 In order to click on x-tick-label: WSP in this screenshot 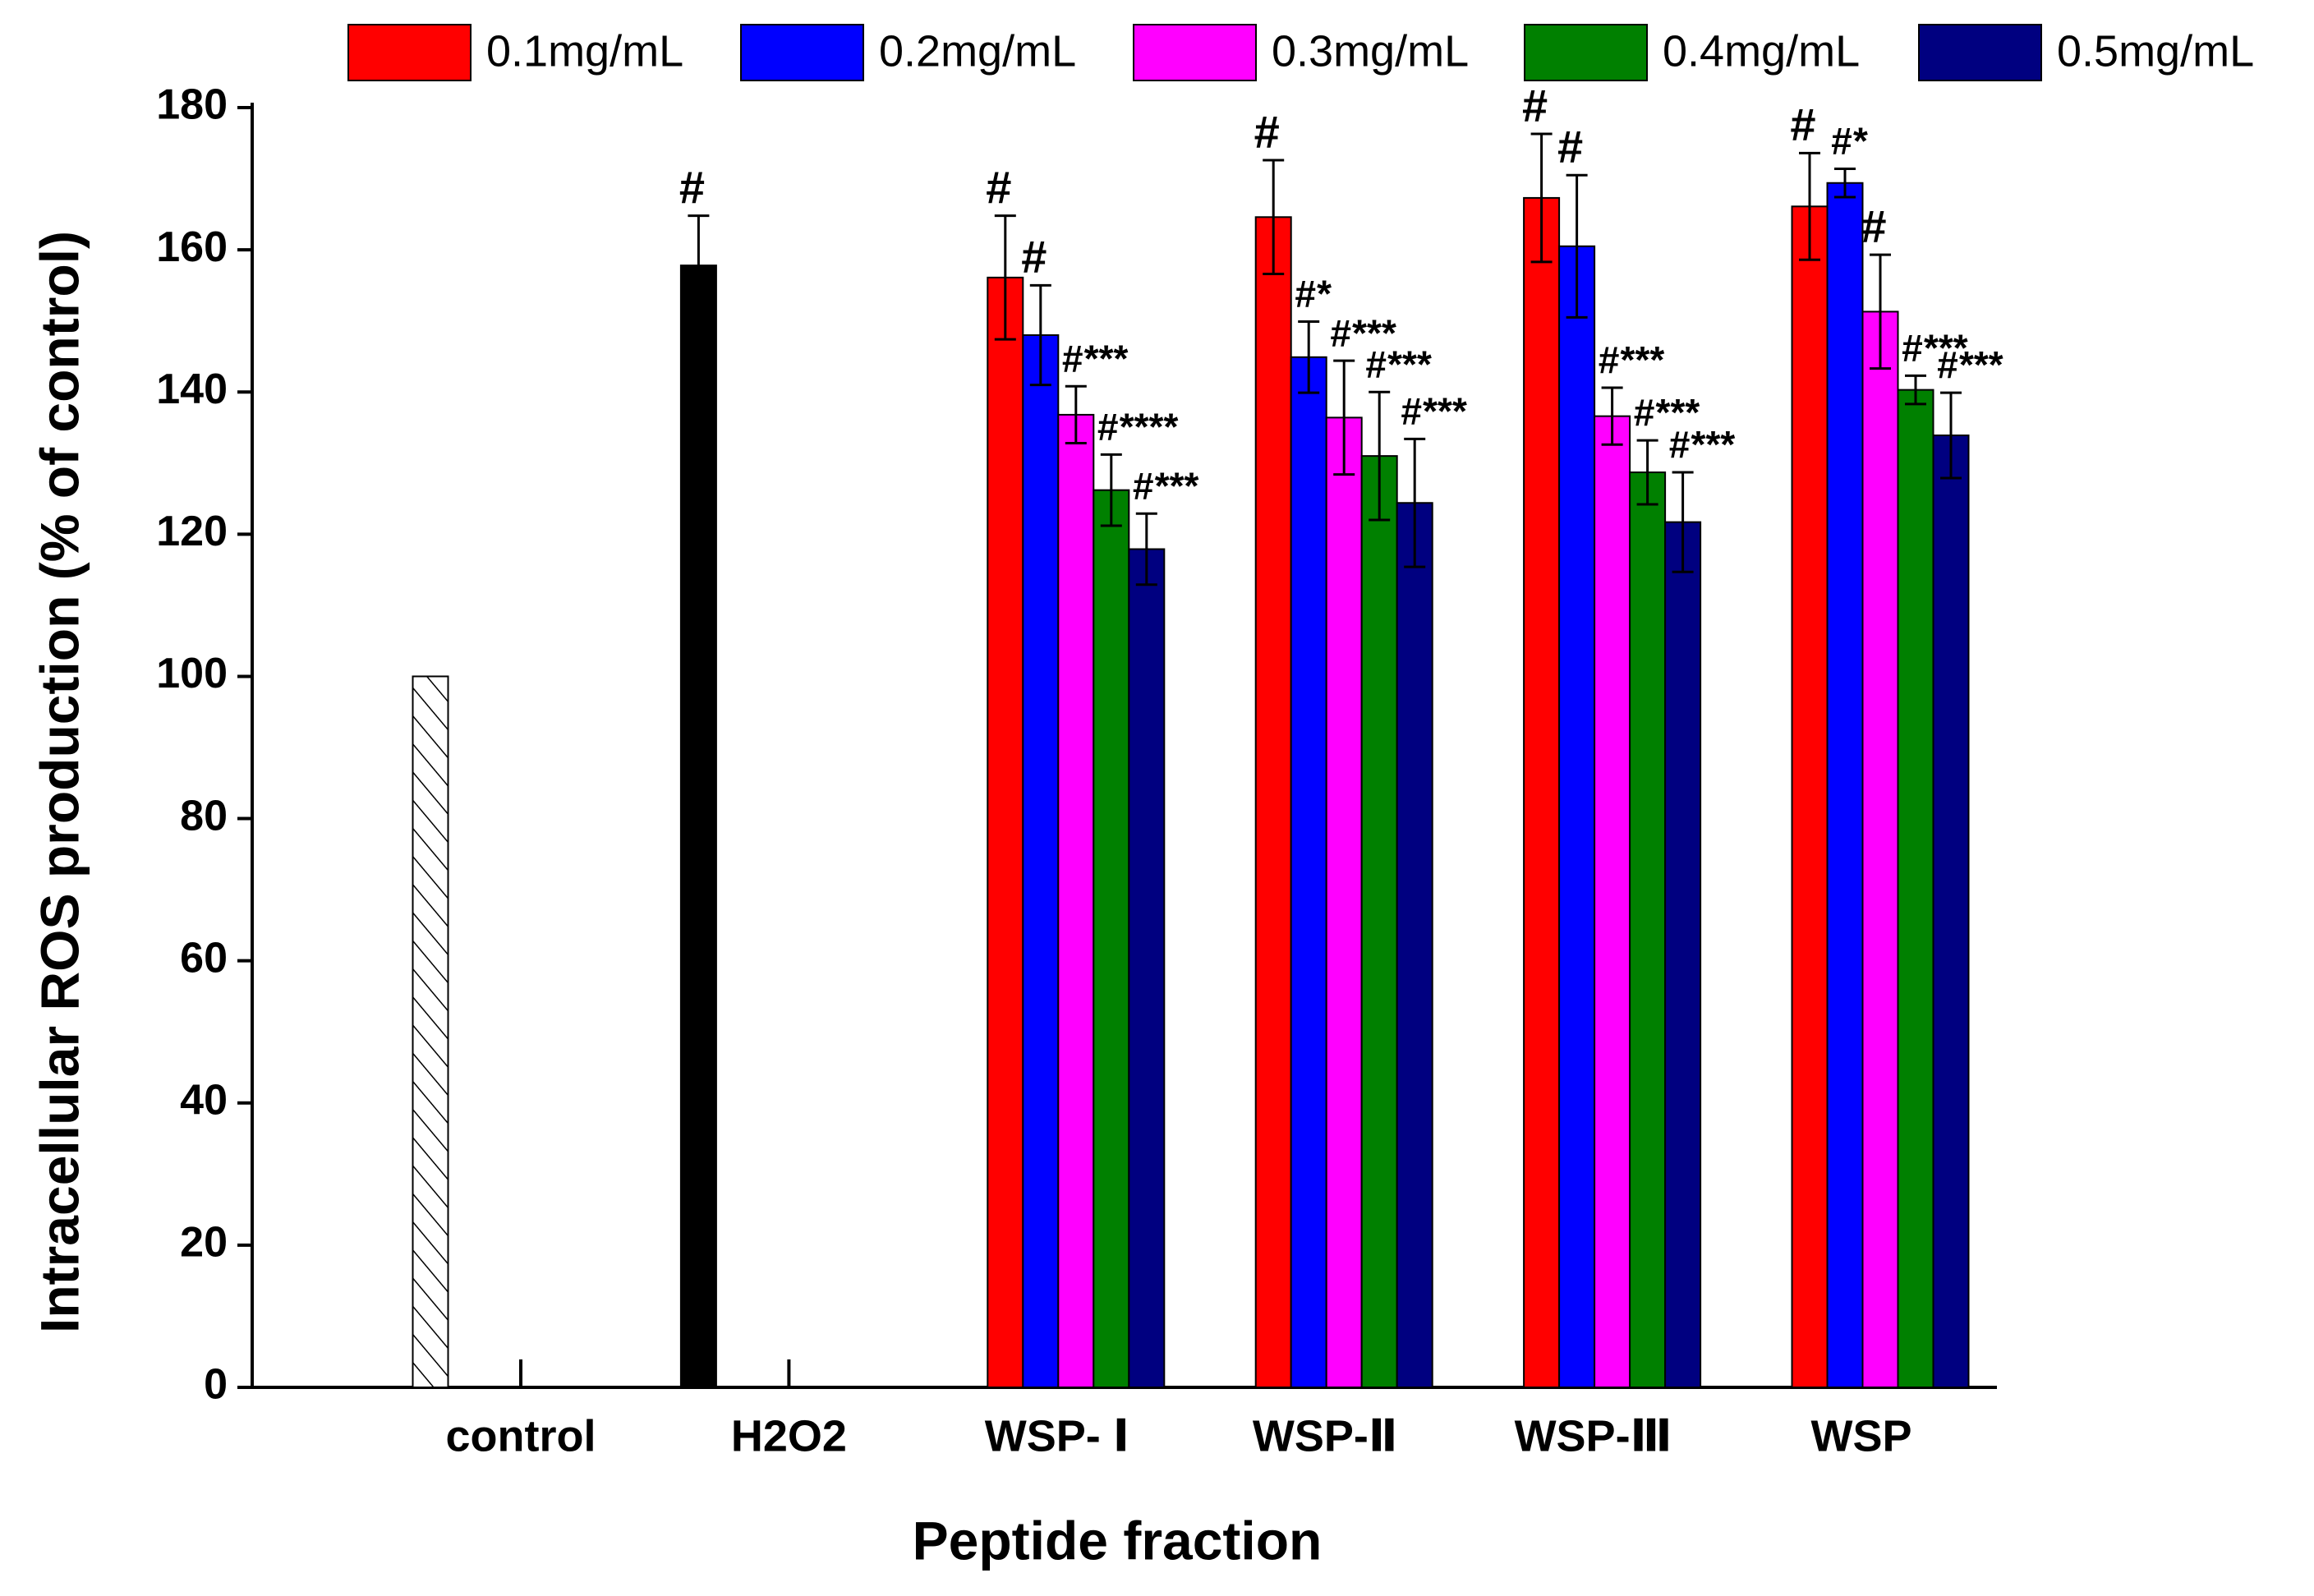, I will do `click(1860, 1435)`.